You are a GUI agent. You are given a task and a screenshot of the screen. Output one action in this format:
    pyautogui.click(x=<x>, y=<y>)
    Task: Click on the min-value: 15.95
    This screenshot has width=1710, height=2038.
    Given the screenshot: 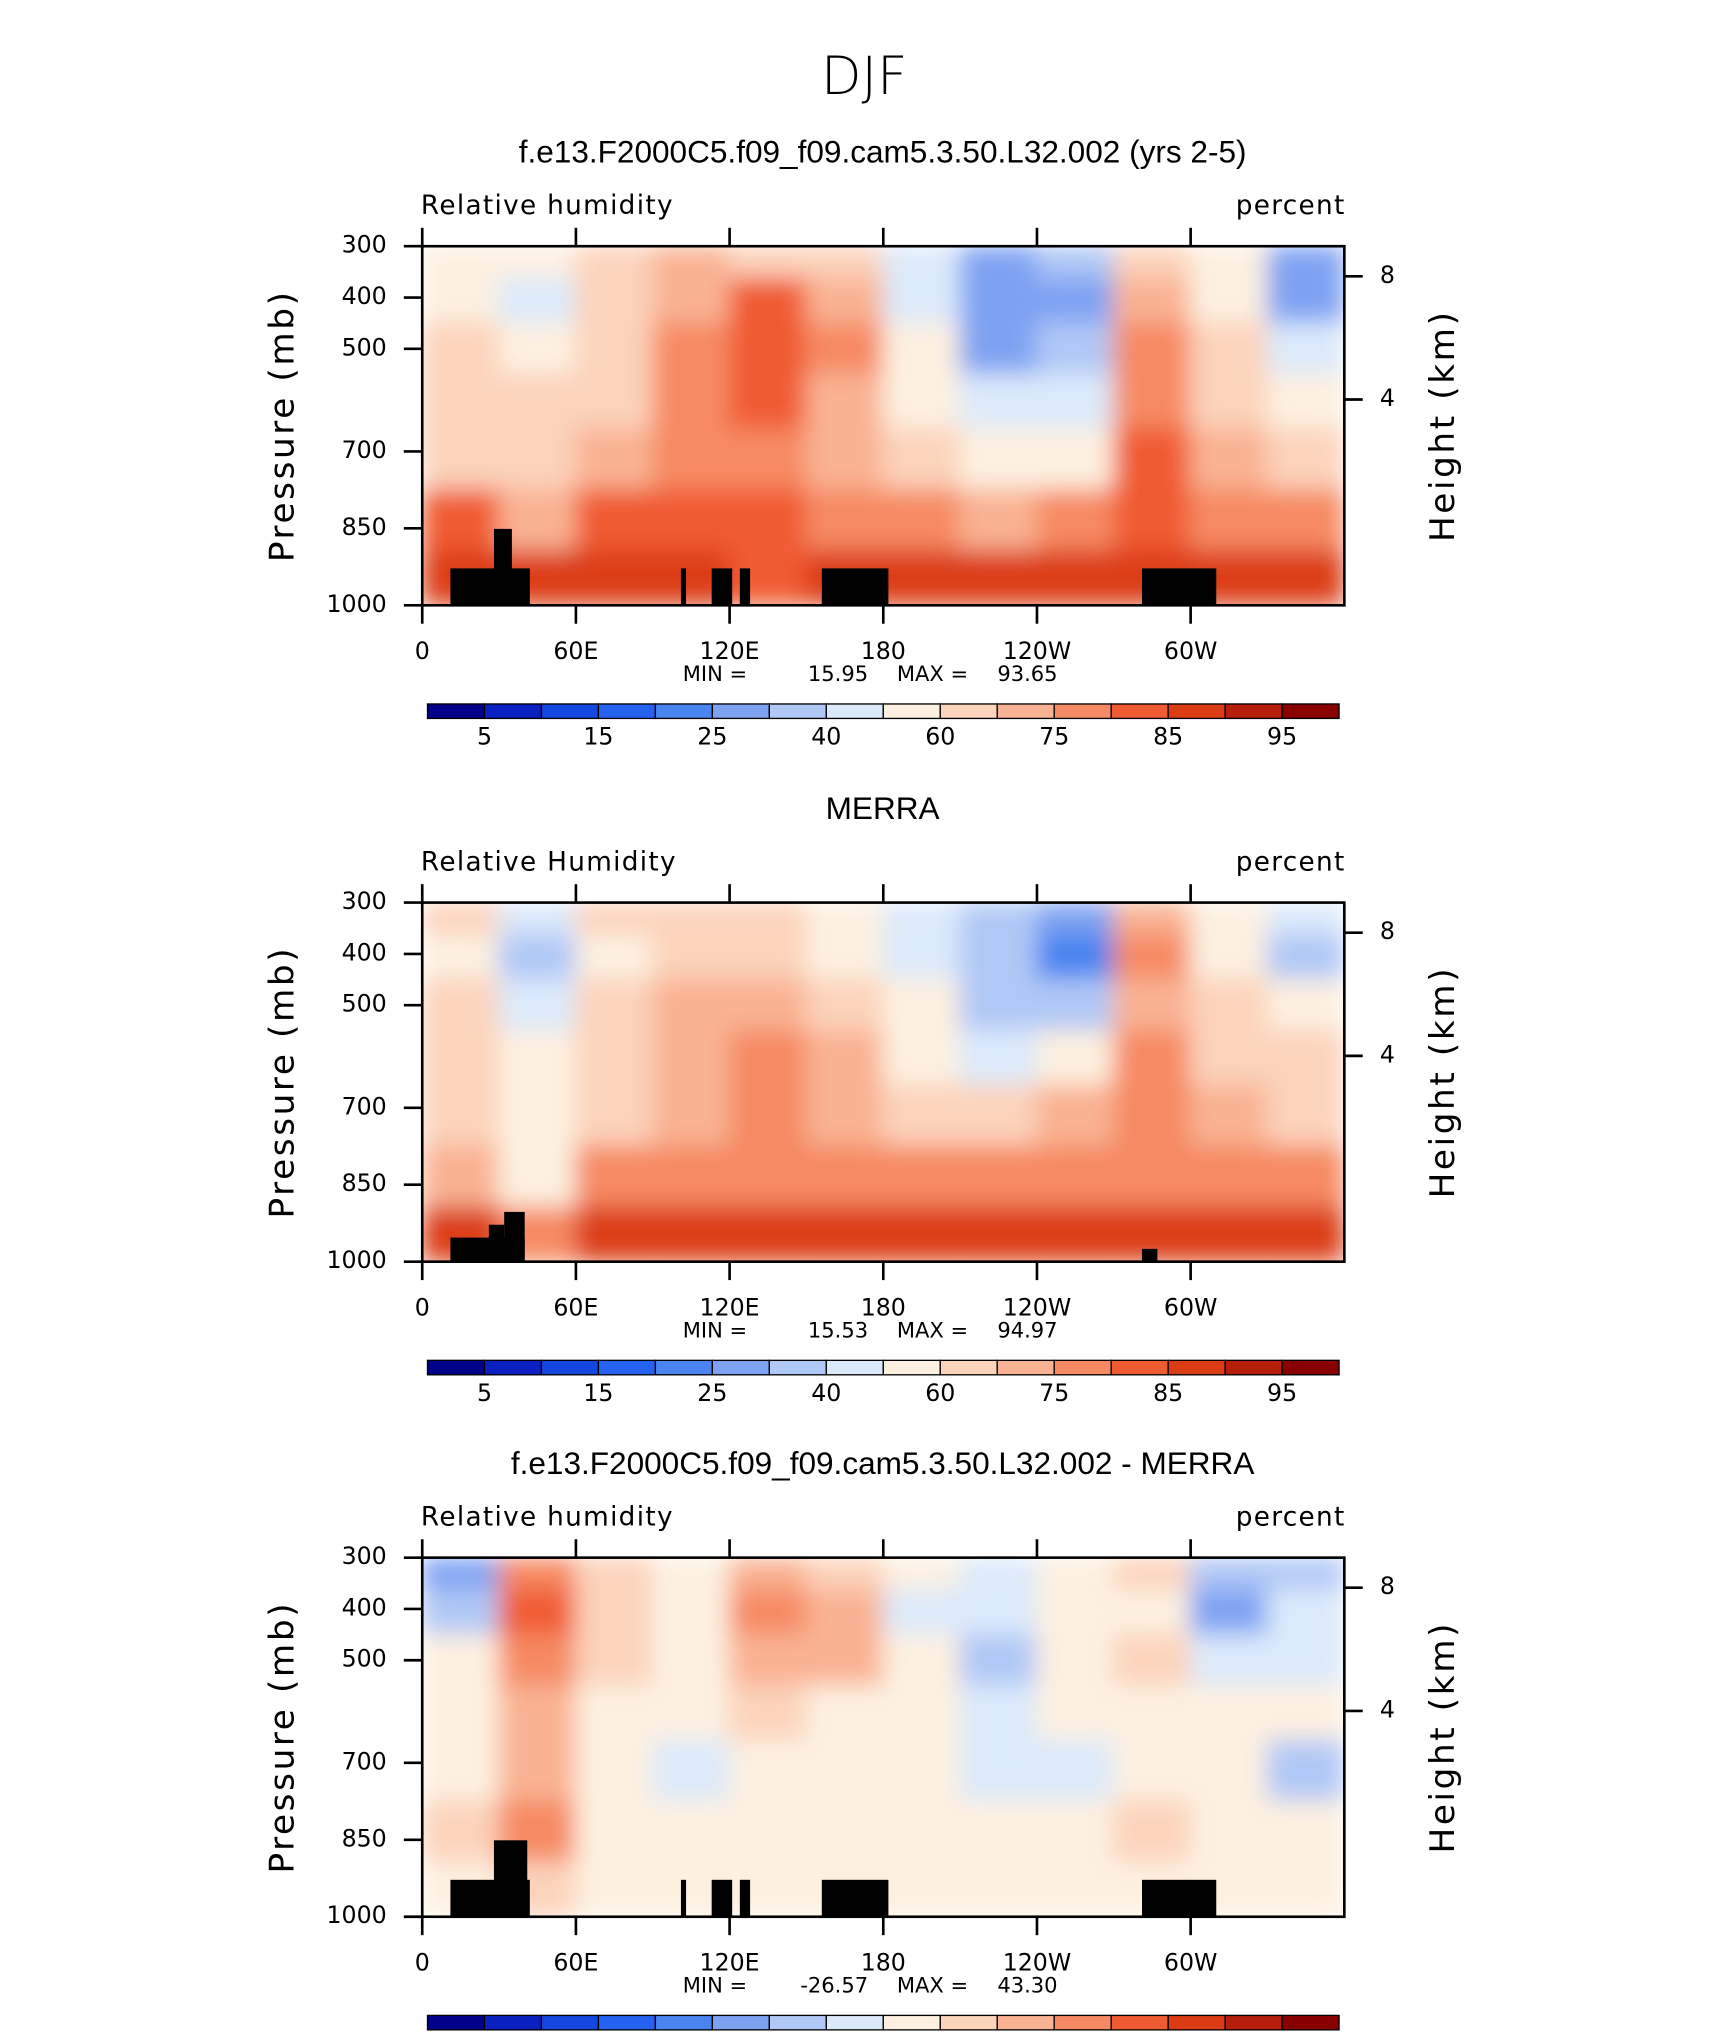 What is the action you would take?
    pyautogui.click(x=838, y=673)
    